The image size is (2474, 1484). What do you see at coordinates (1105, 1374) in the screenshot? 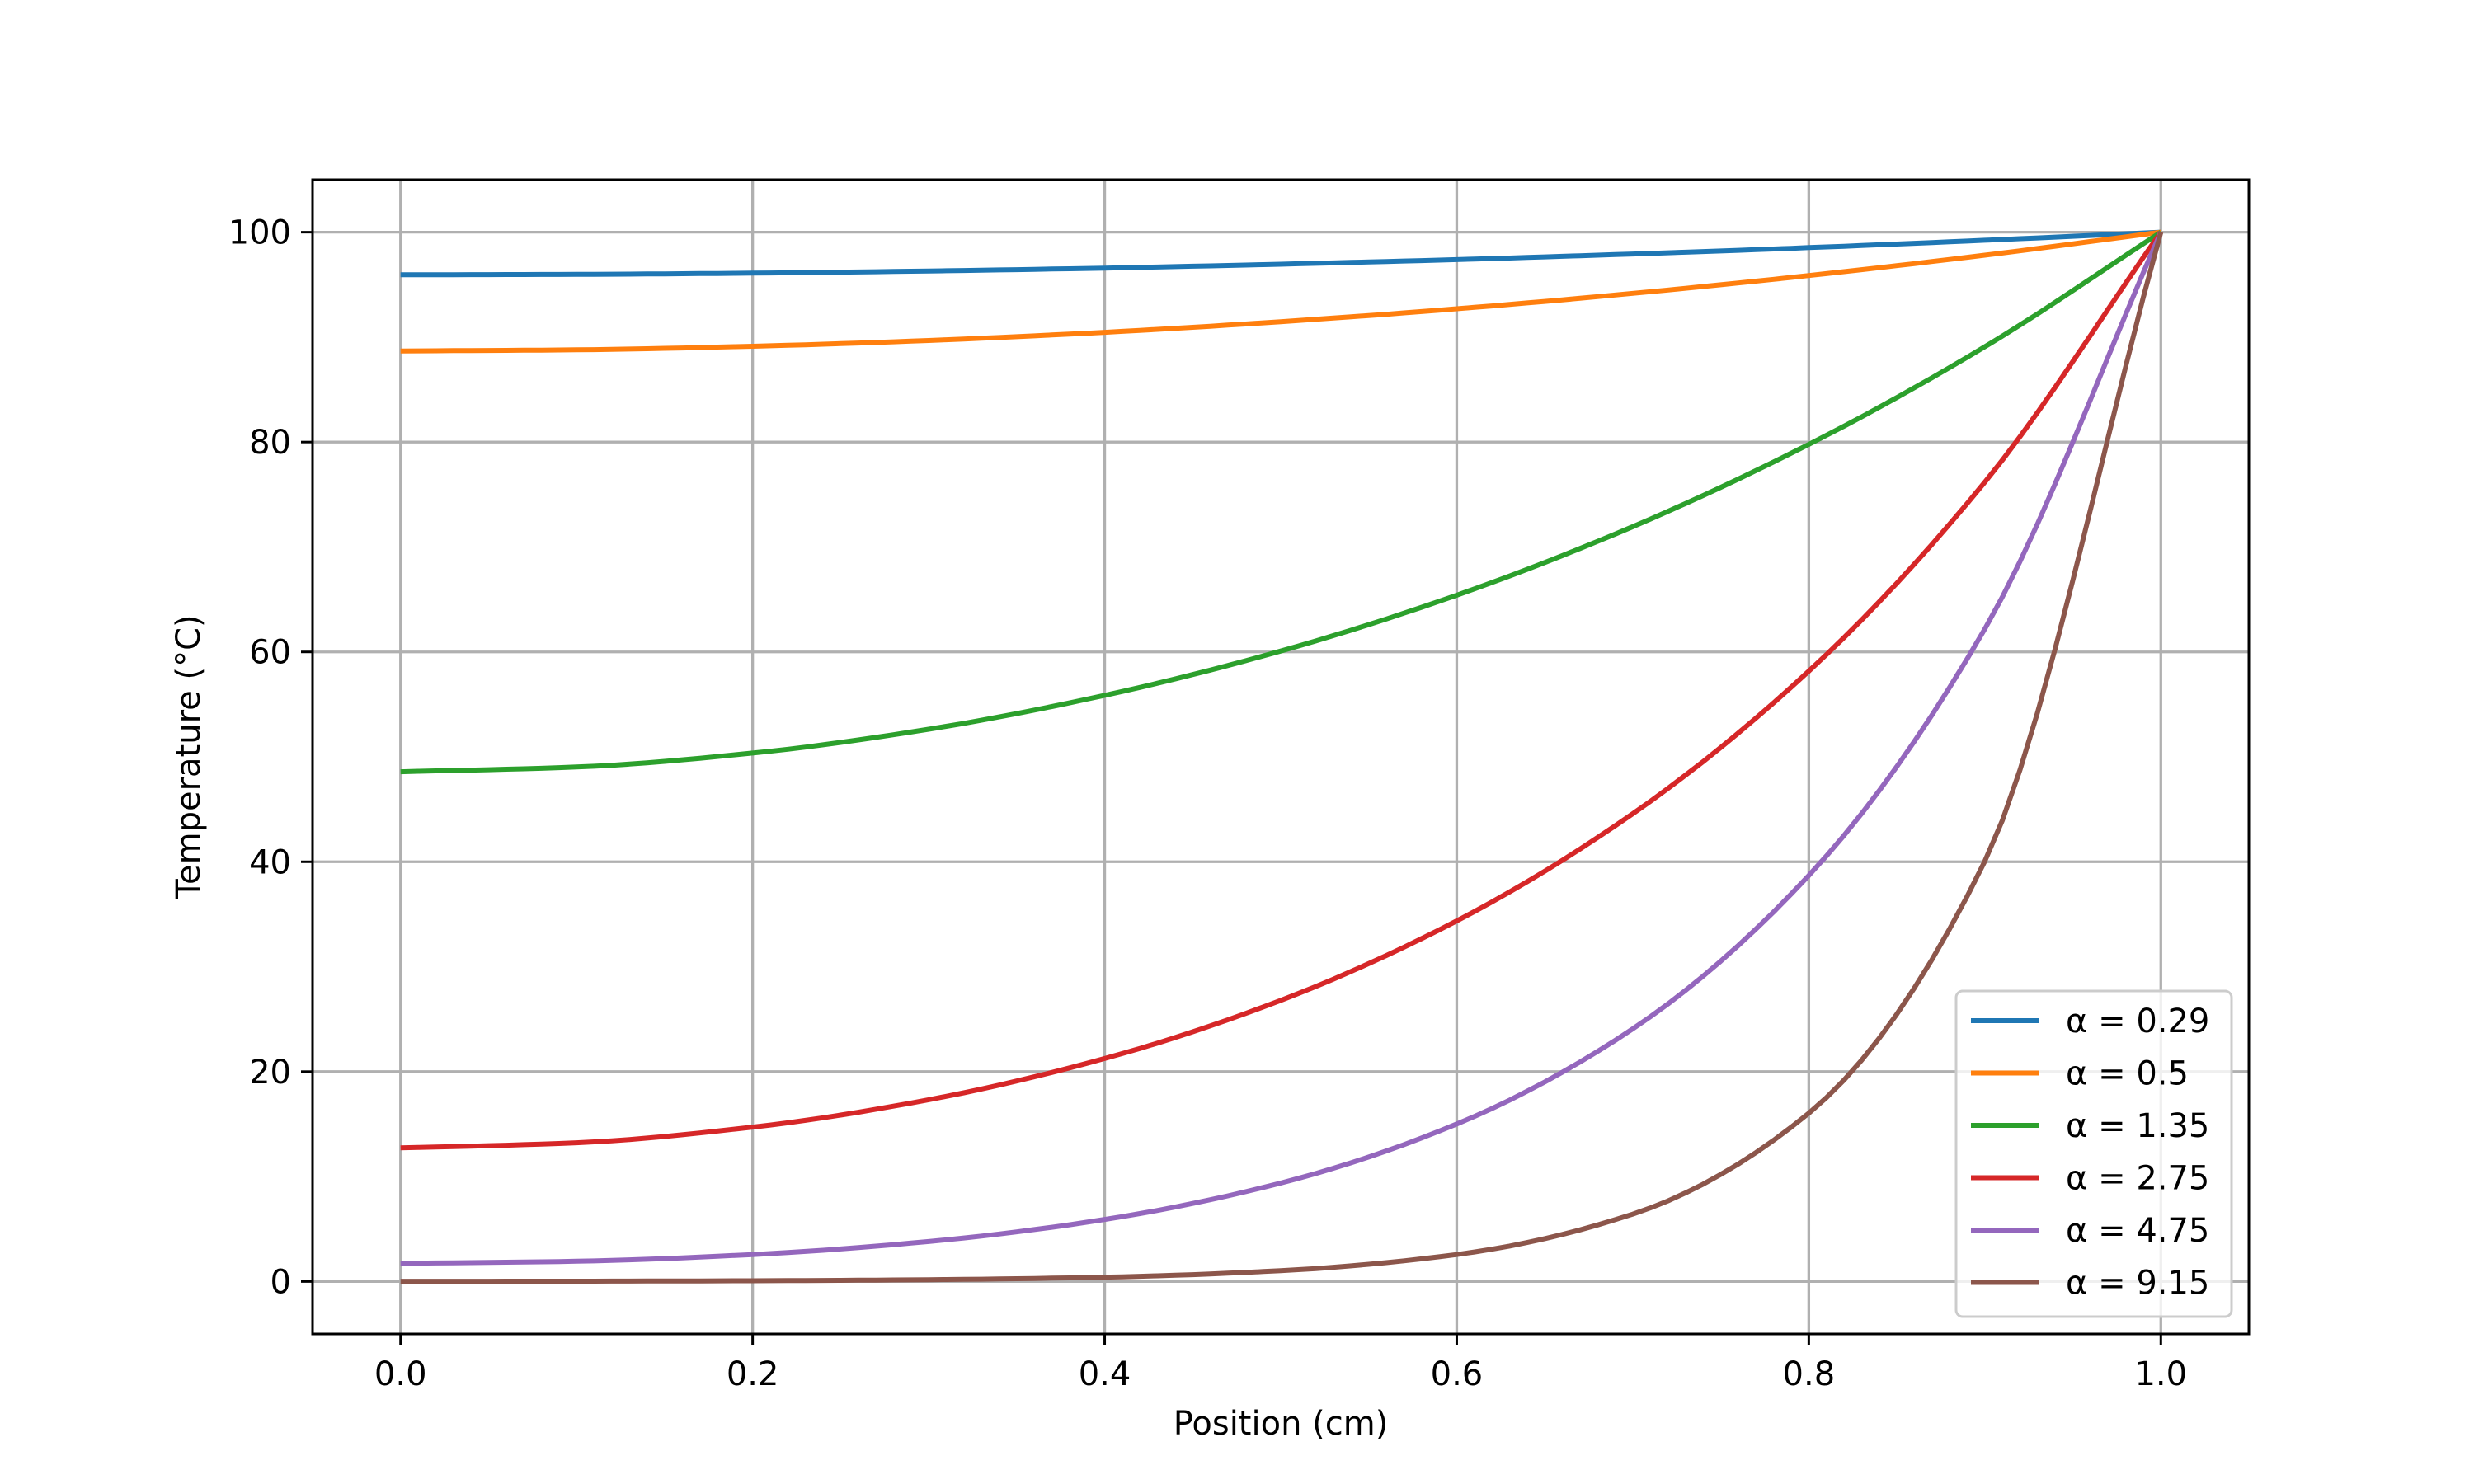
I see `x-tick-label: 0.4` at bounding box center [1105, 1374].